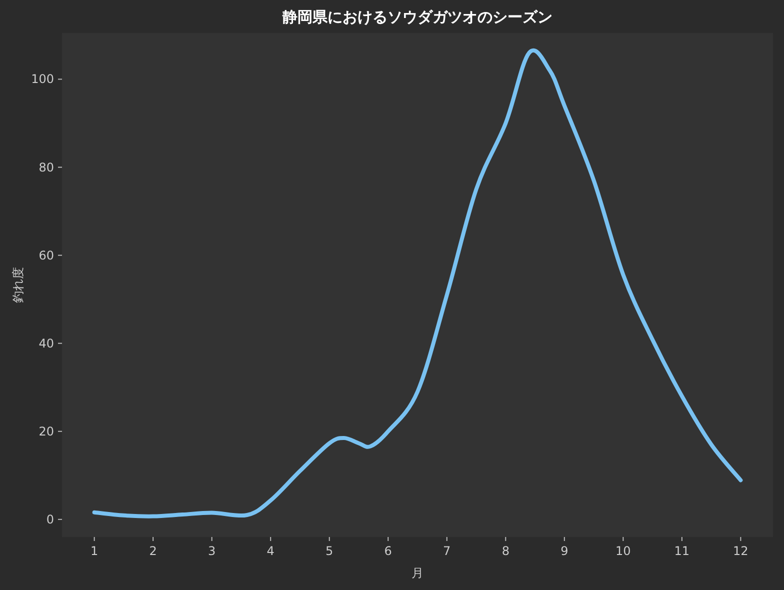 This screenshot has height=590, width=784. I want to click on y-tick-label: 40, so click(46, 343).